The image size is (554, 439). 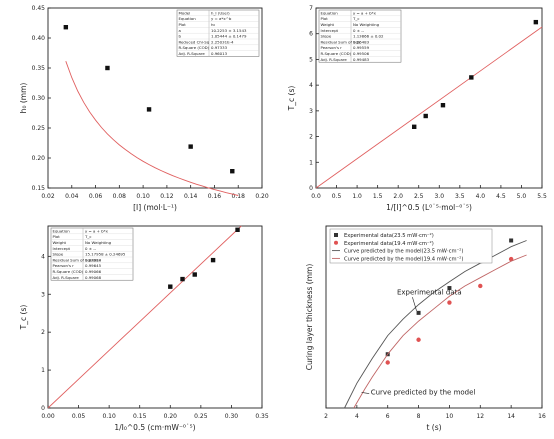 I want to click on stats-key: Reduced Chi-Sq, so click(x=194, y=41).